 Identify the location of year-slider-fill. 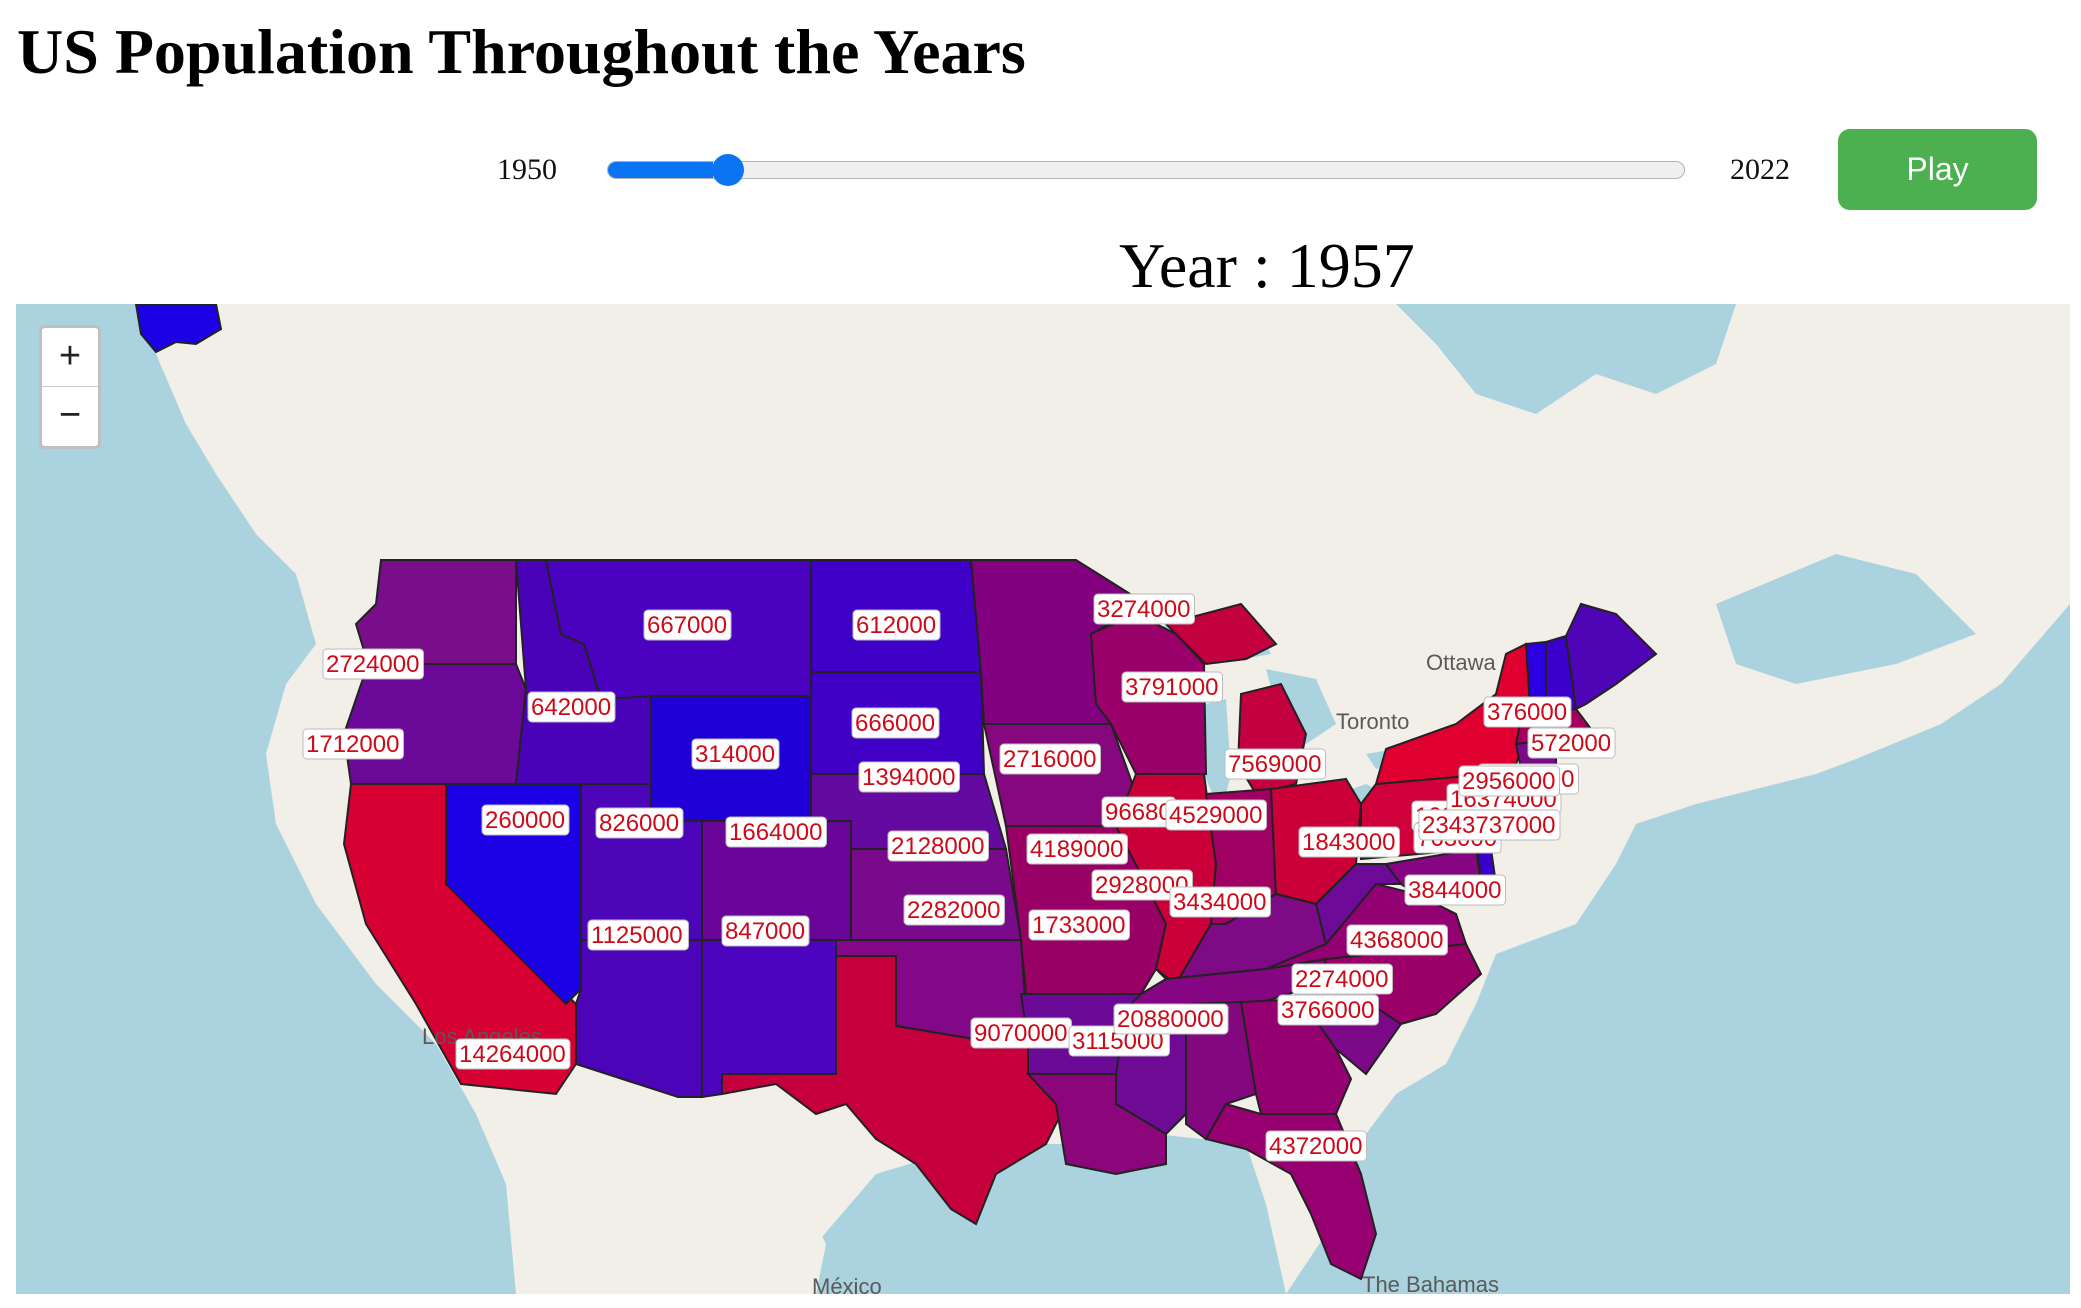
(660, 170).